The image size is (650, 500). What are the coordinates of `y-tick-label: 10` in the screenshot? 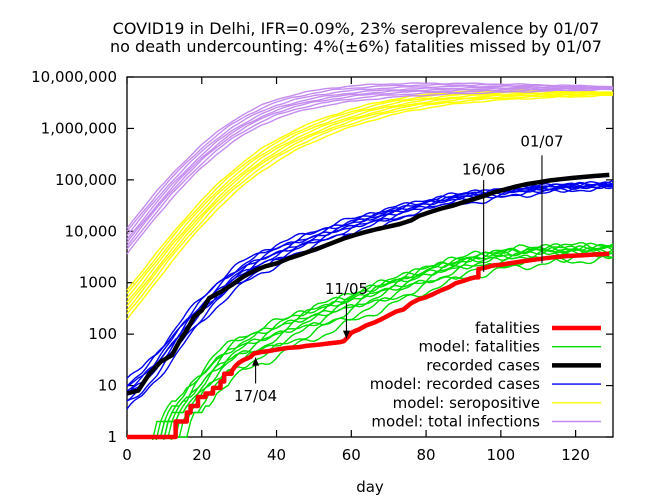 It's located at (107, 386).